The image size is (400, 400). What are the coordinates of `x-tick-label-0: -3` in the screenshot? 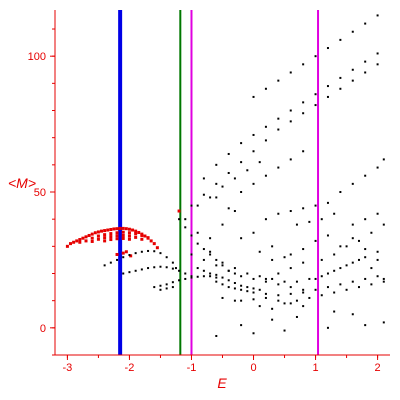 It's located at (68, 368).